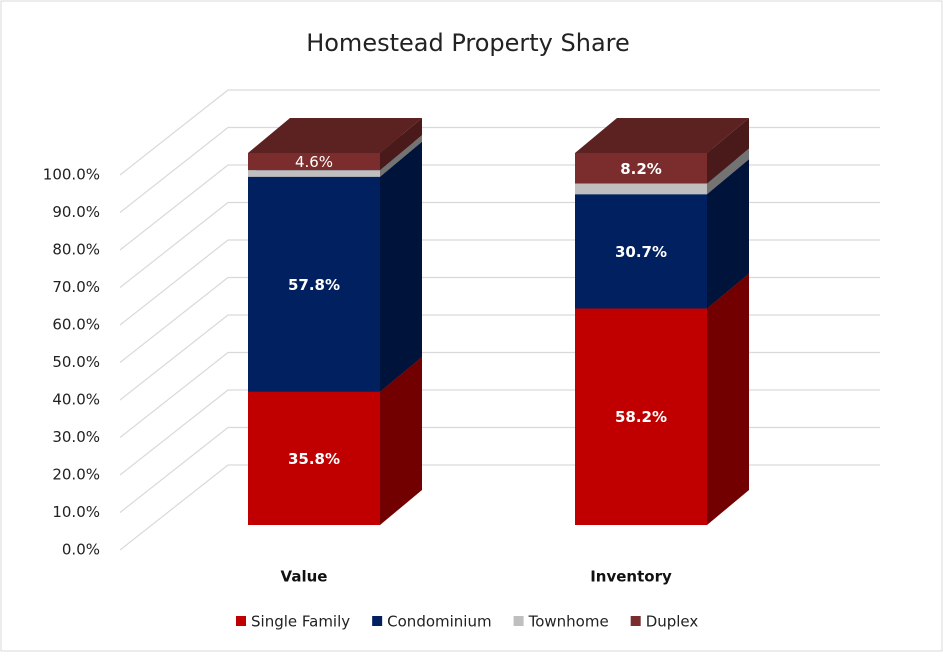  I want to click on legend-label: Condominium, so click(439, 622).